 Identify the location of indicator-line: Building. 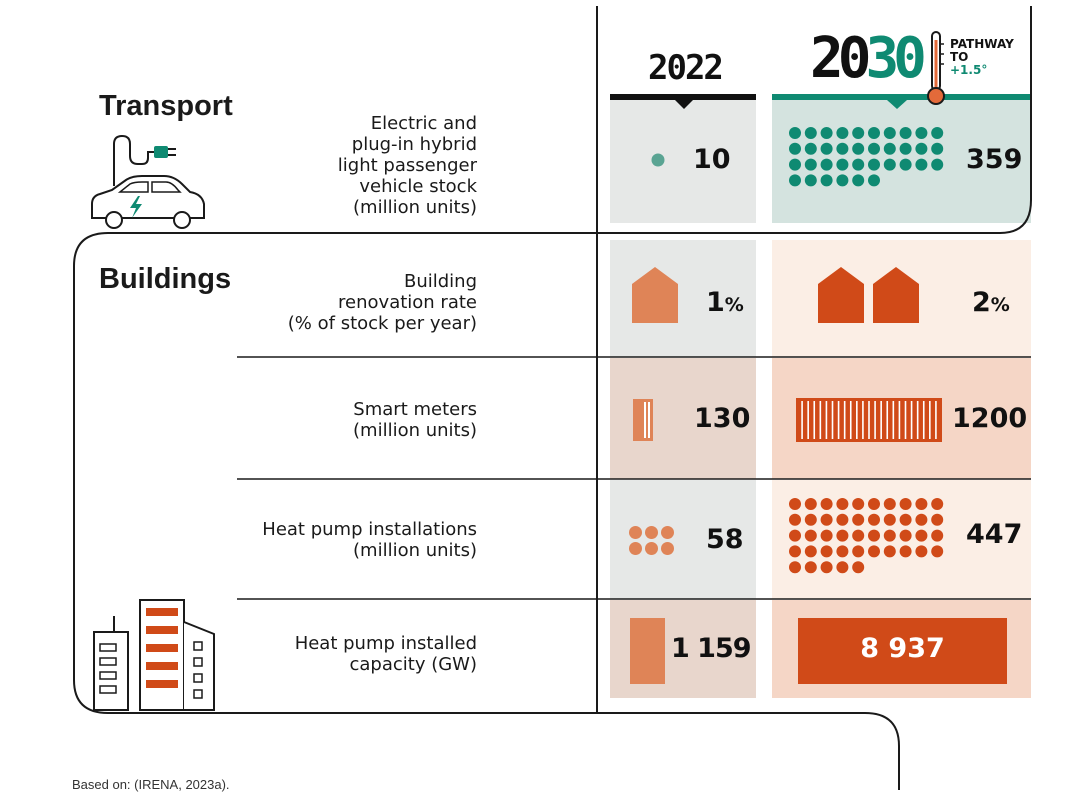
(440, 281).